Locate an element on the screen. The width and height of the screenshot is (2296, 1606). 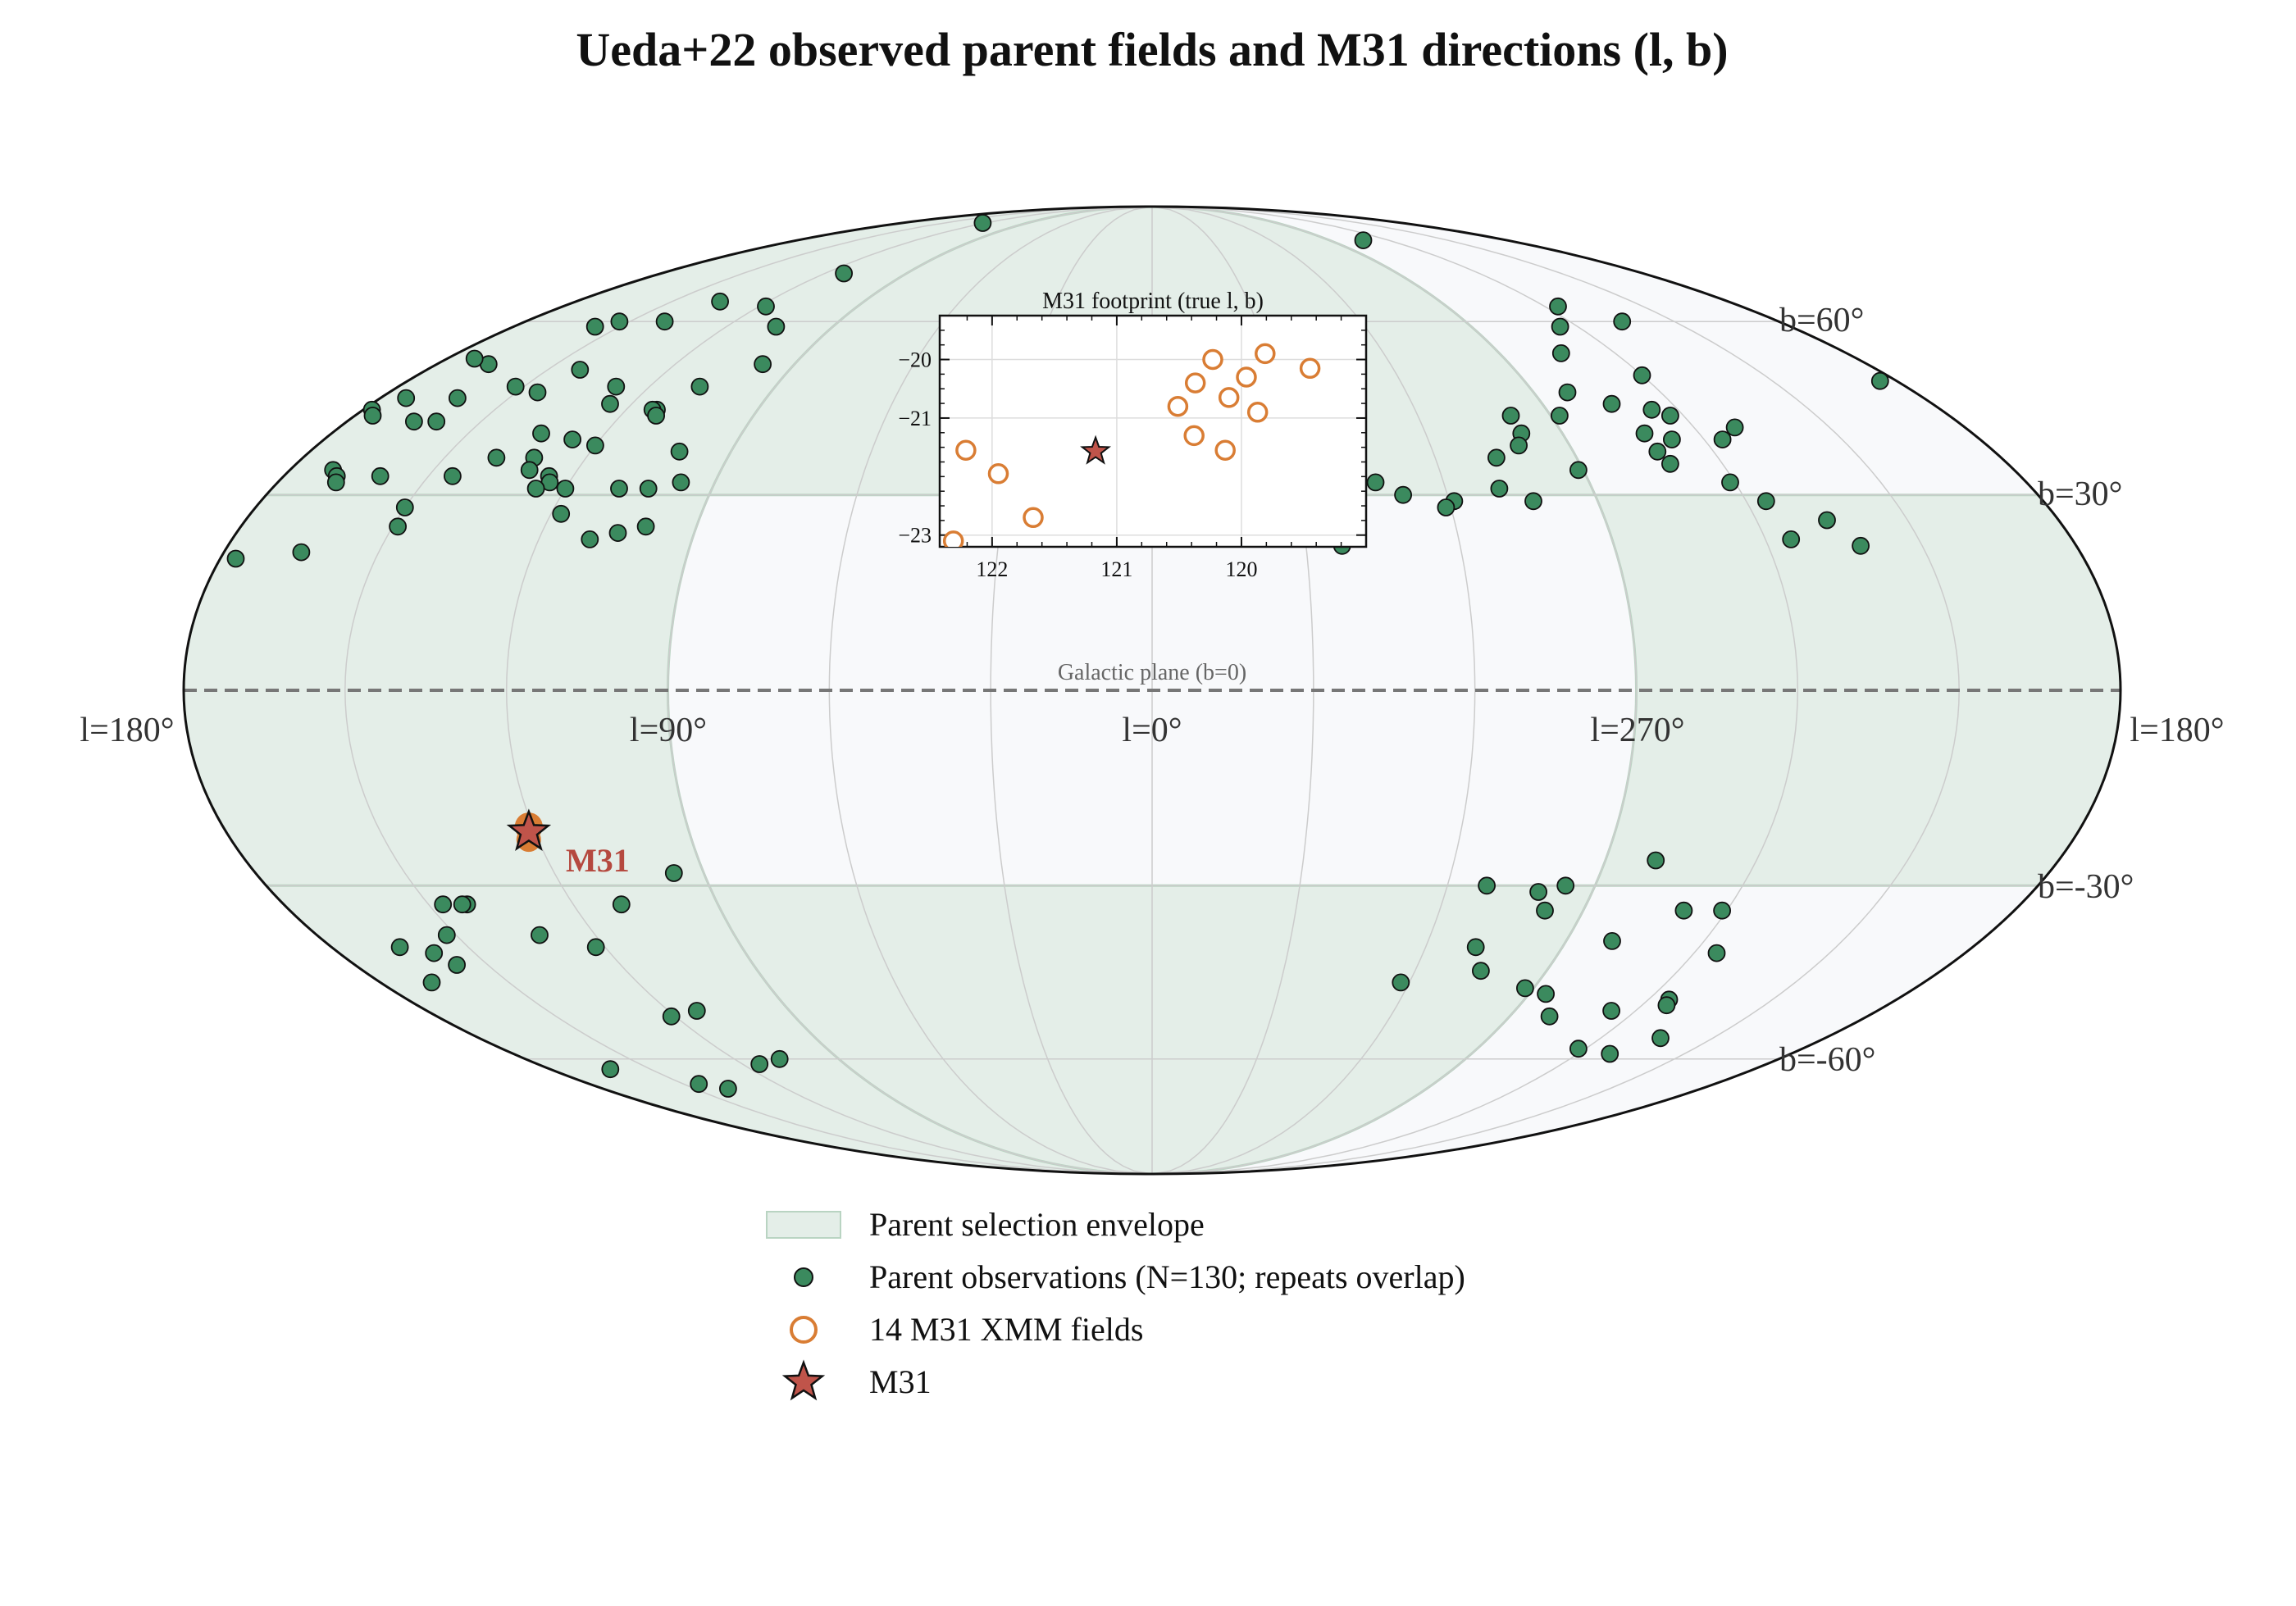
inset-ticks: 122 121 120 −20 −21 −23 is located at coordinates (1132, 448).